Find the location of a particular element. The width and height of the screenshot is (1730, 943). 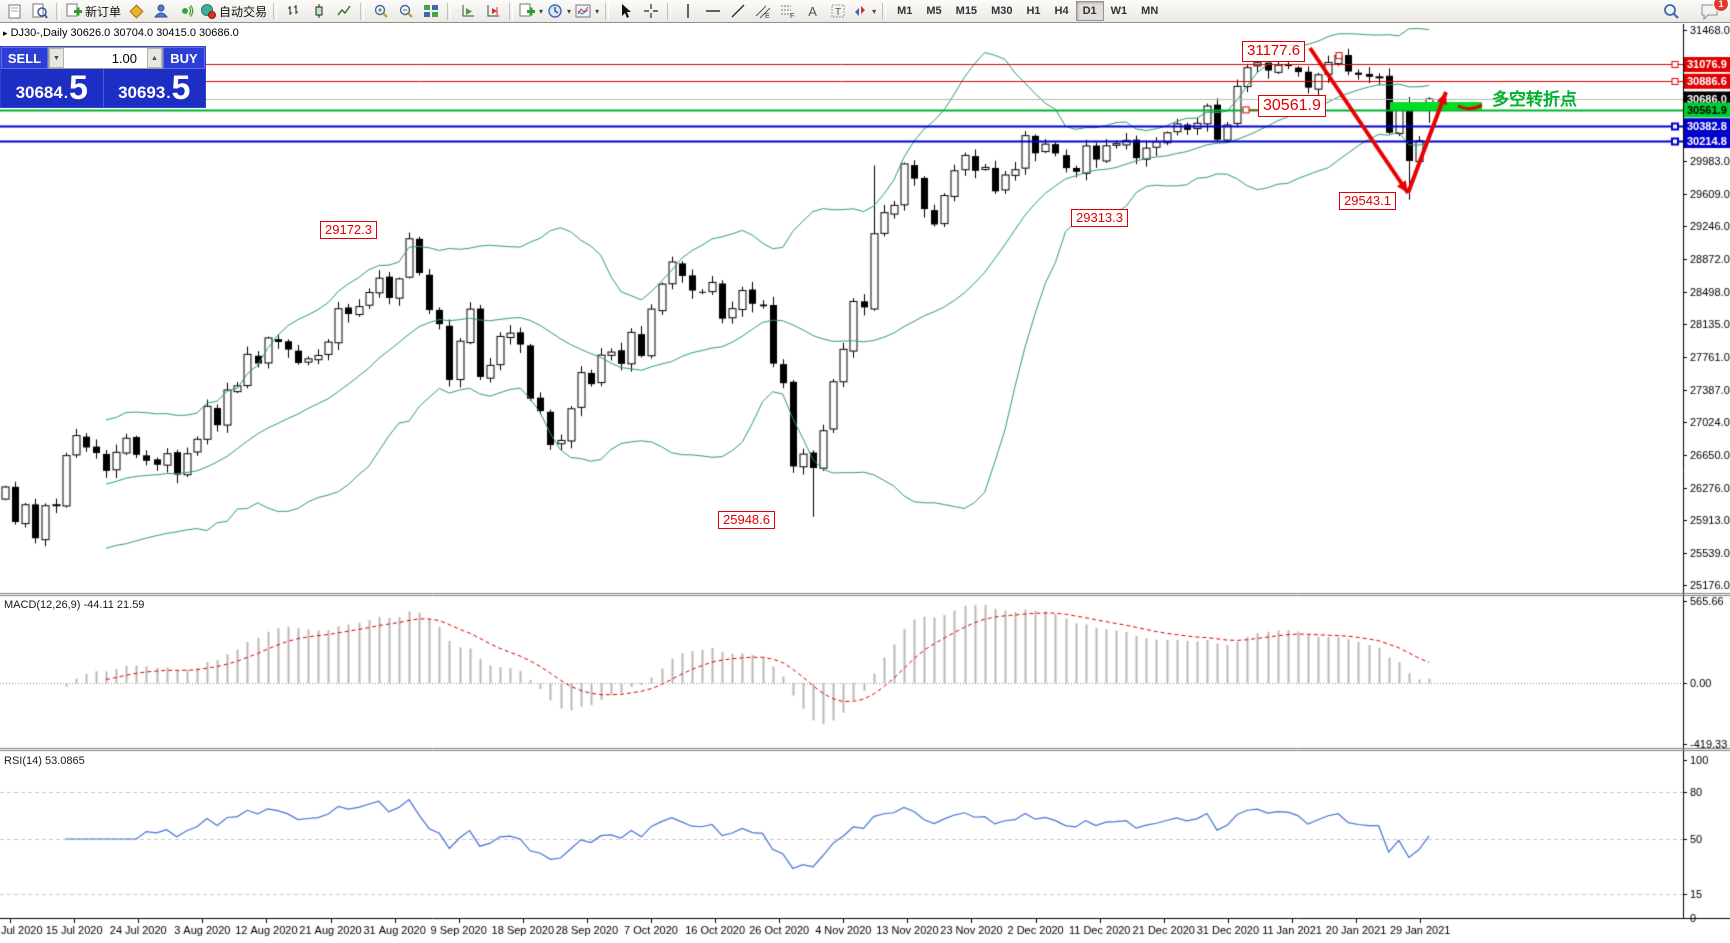

zoom-out-button is located at coordinates (405, 11).